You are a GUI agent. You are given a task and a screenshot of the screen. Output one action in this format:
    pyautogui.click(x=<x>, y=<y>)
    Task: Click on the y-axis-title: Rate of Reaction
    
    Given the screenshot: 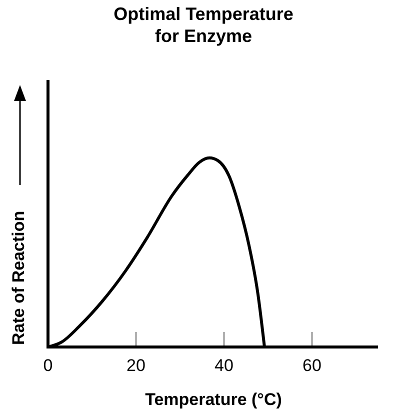 What is the action you would take?
    pyautogui.click(x=18, y=277)
    